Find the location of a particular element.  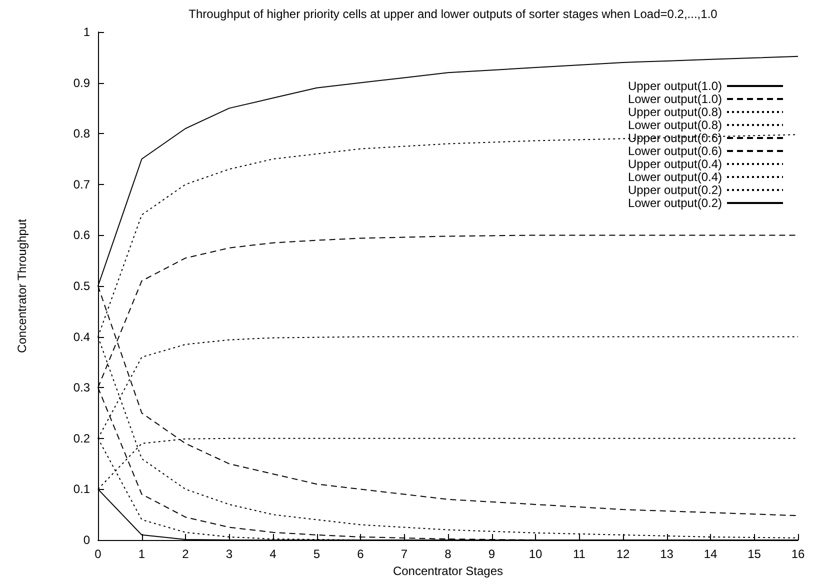

legend-label: Lower output(1.0) is located at coordinates (675, 99).